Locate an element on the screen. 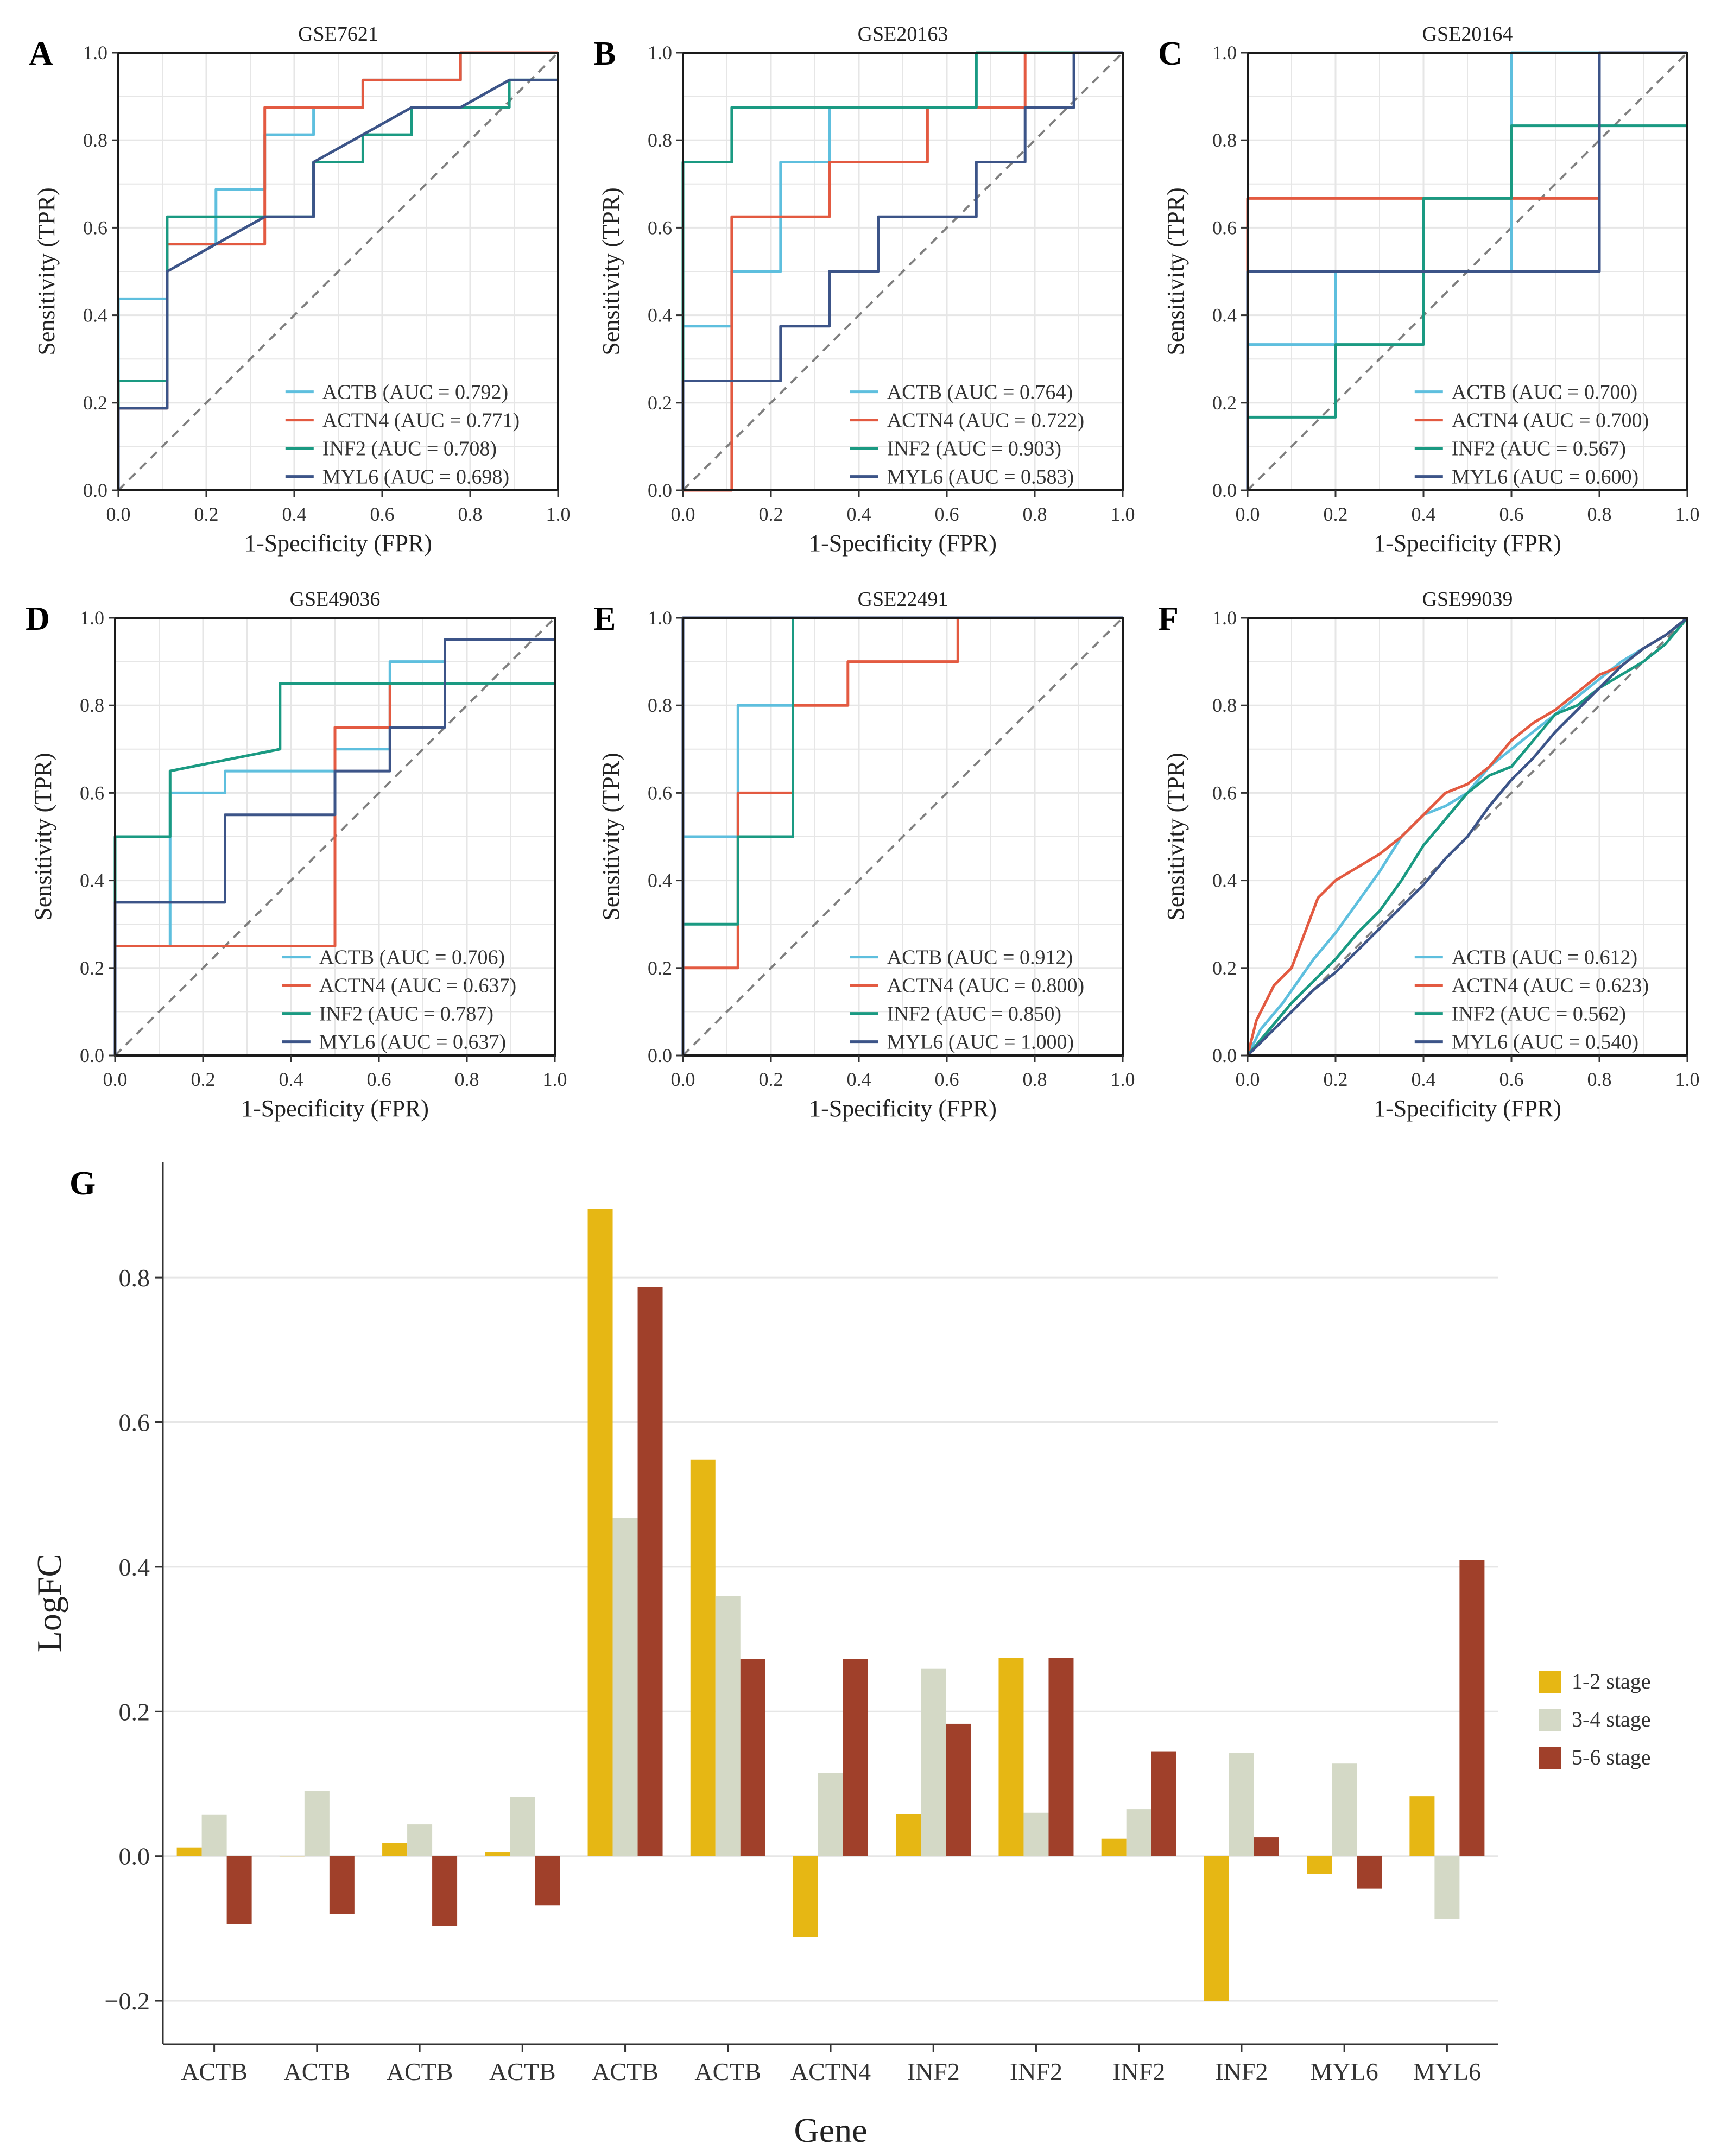 Image resolution: width=1721 pixels, height=2156 pixels. legend-entry-myl6: MYL6 (AUC = 0.600) is located at coordinates (1545, 477).